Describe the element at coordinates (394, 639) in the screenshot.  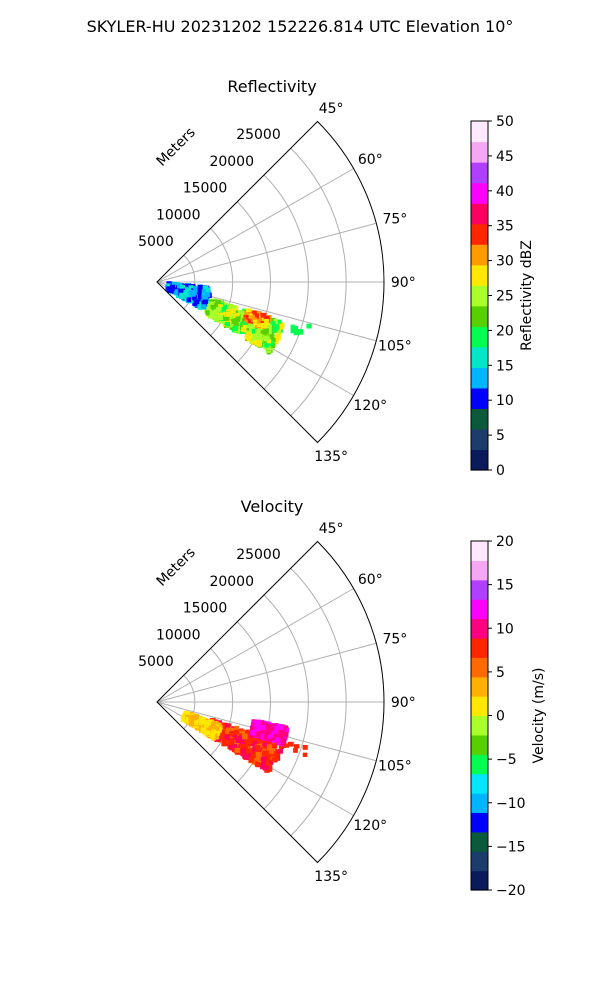
I see `azimuth-tick-label: 75°` at that location.